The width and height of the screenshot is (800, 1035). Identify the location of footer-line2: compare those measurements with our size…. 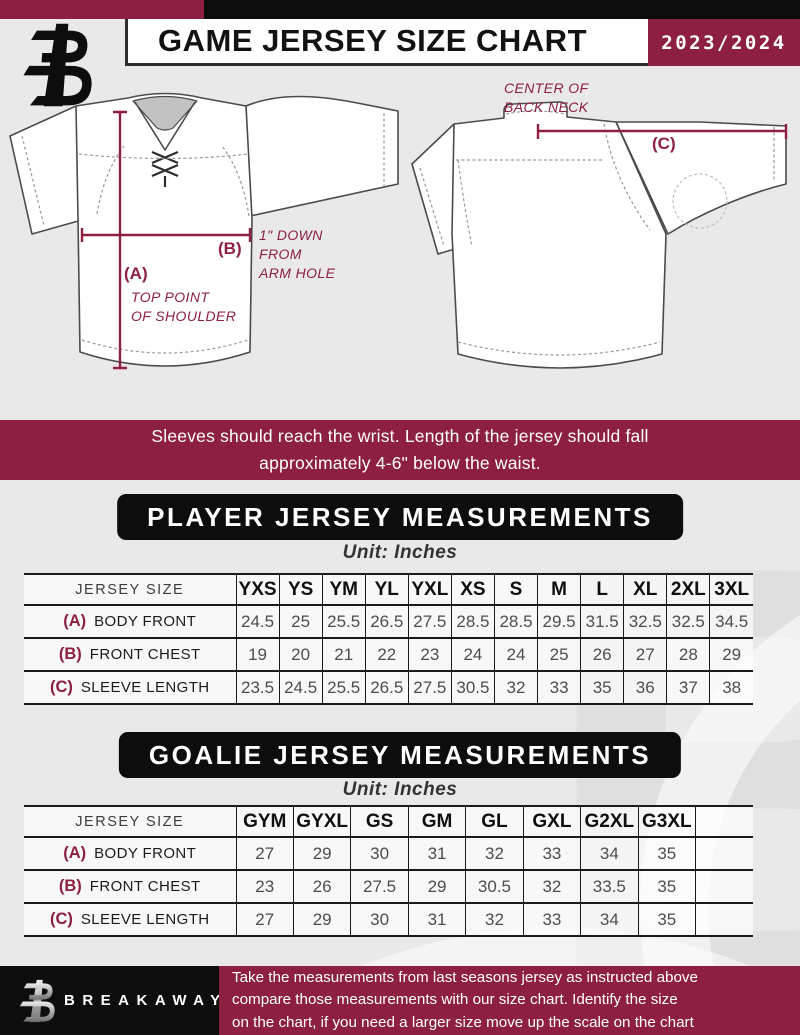
(455, 1000).